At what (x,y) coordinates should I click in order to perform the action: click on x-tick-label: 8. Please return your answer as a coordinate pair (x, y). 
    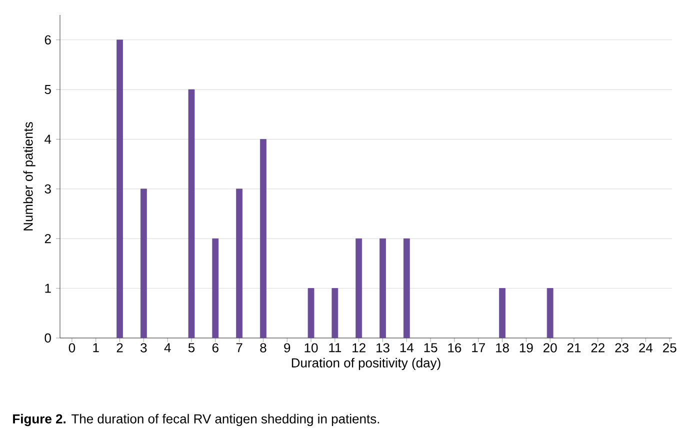
    Looking at the image, I should click on (263, 347).